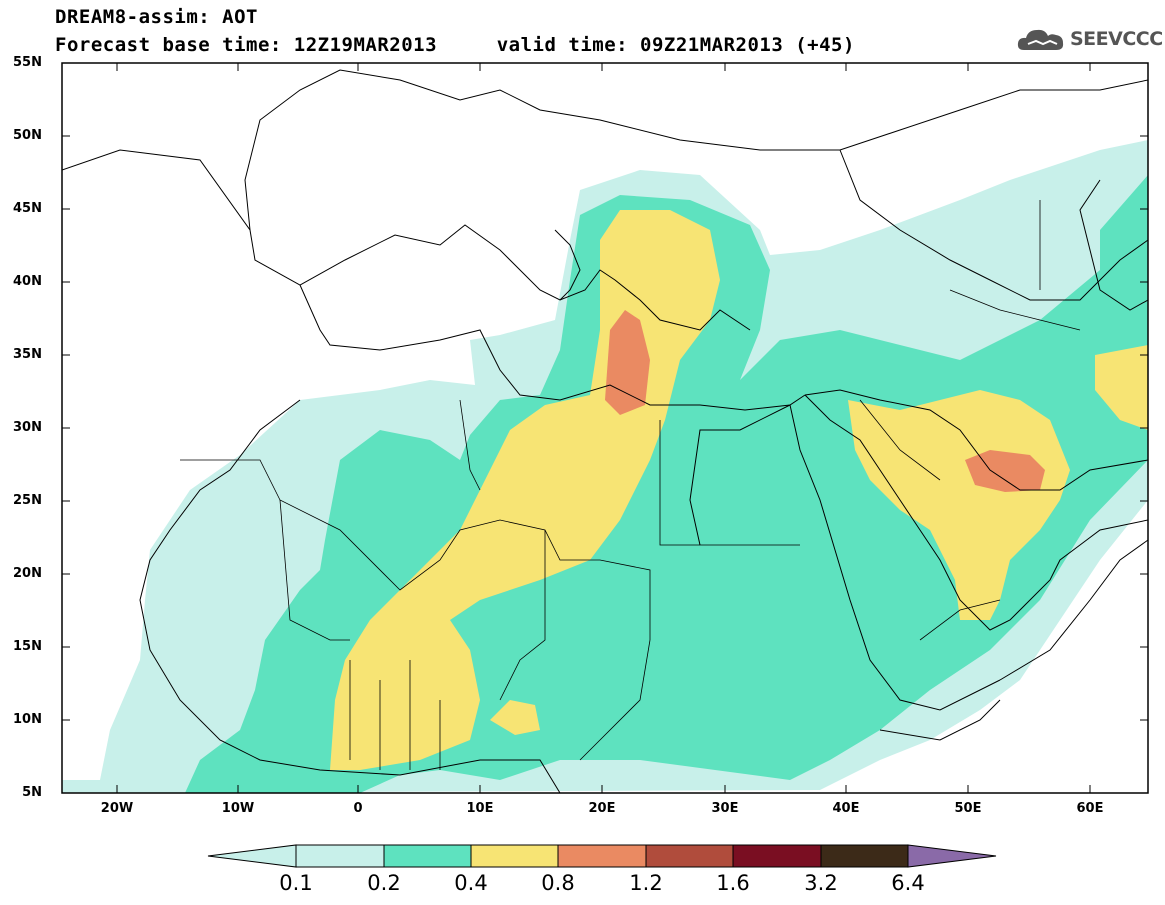  What do you see at coordinates (238, 808) in the screenshot?
I see `lon-label-10w: 10W` at bounding box center [238, 808].